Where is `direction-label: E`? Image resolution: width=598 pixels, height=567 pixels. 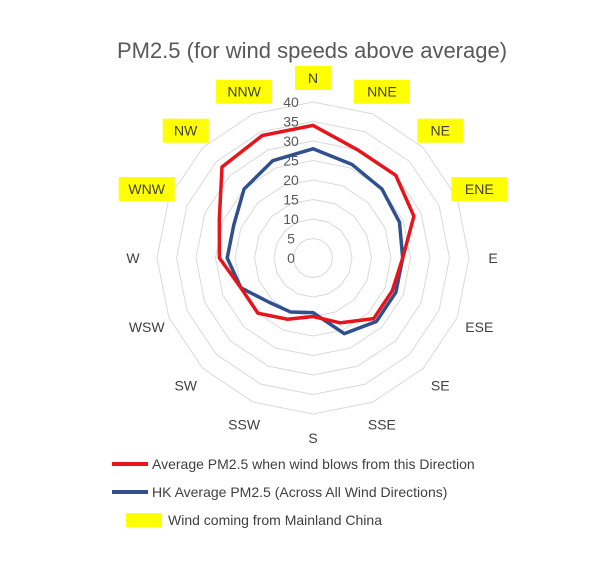
direction-label: E is located at coordinates (492, 258).